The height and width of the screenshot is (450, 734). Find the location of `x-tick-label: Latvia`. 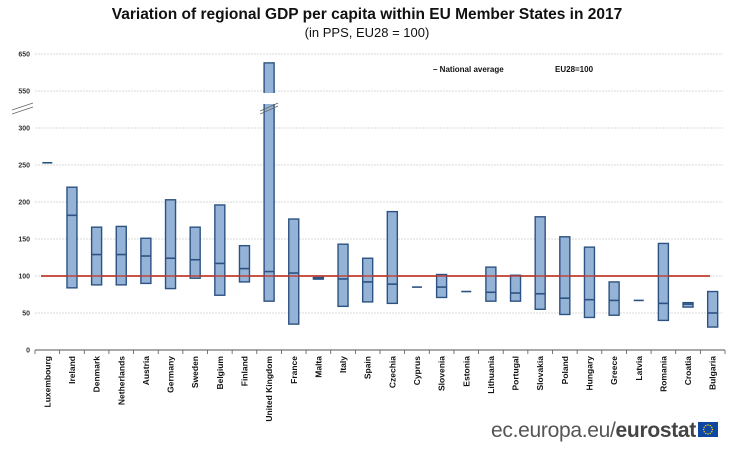

x-tick-label: Latvia is located at coordinates (639, 368).